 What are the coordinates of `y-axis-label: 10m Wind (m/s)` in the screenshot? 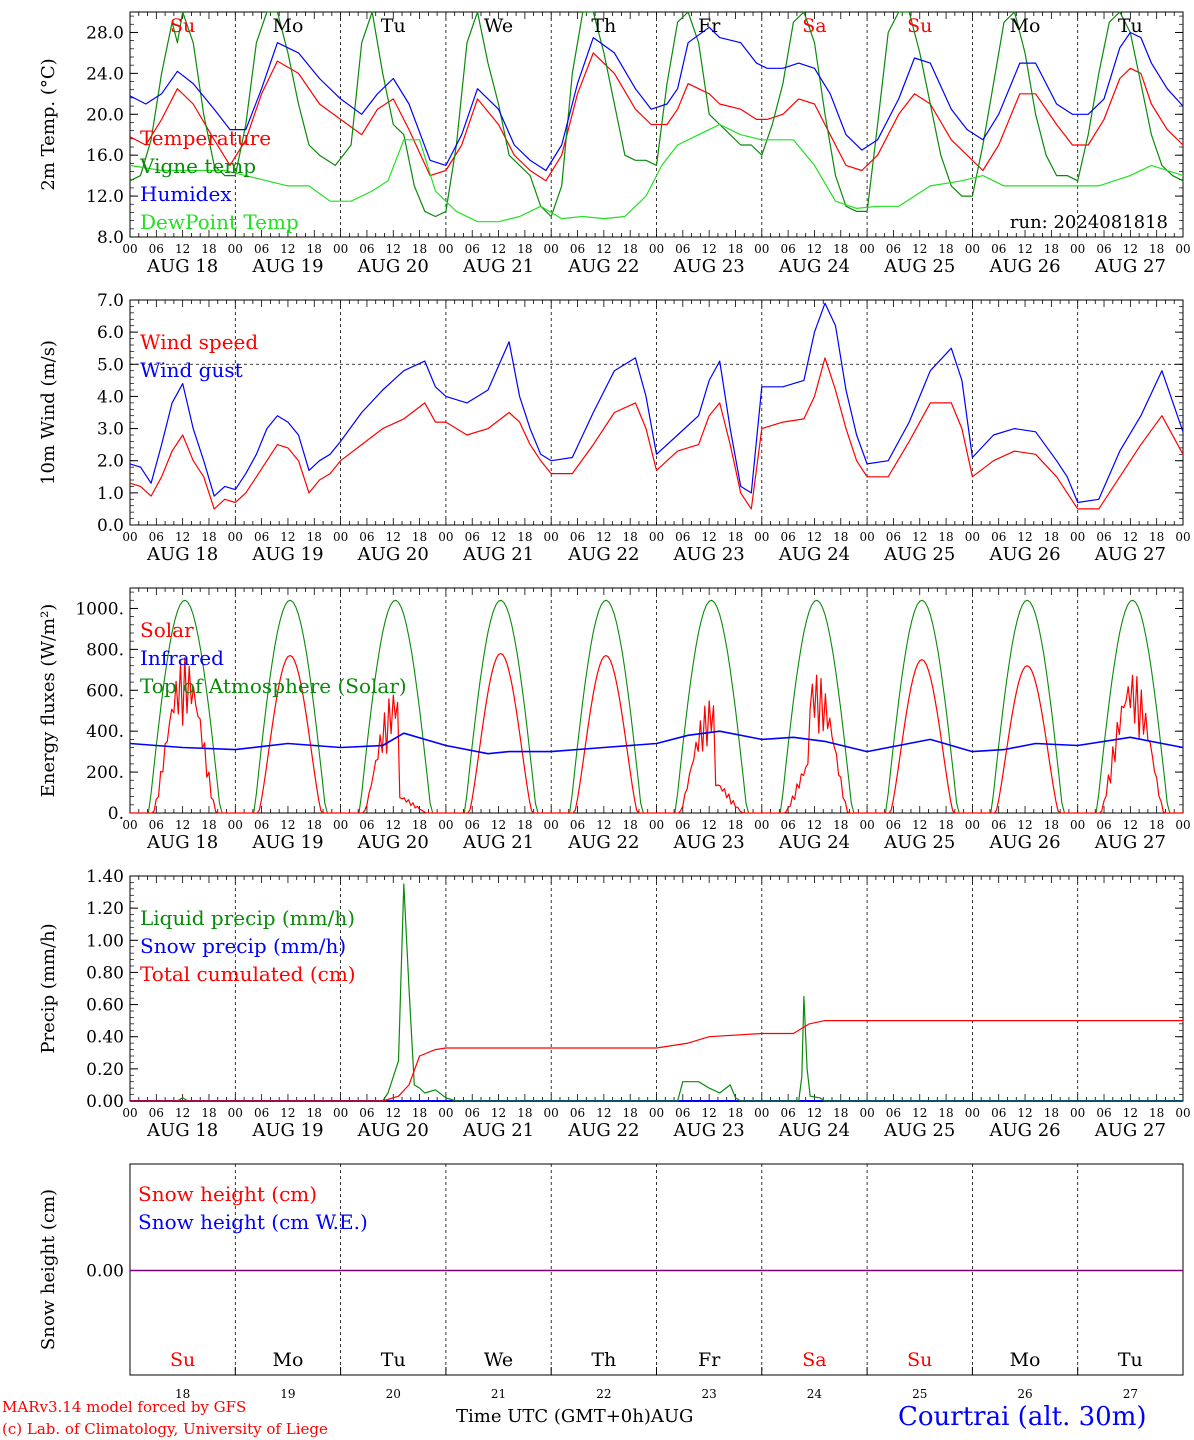 It's located at (48, 412).